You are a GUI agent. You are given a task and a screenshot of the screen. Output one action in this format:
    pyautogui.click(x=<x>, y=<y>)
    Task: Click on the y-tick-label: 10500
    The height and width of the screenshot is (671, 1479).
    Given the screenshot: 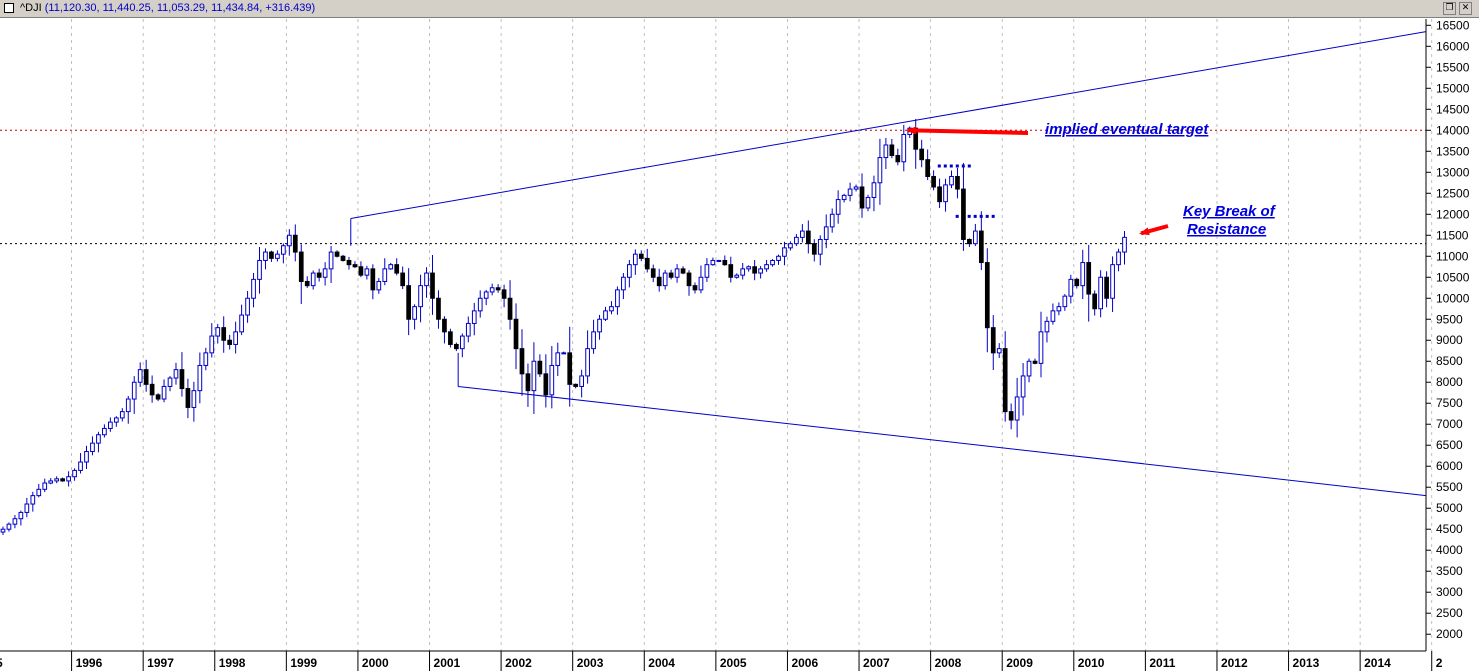 What is the action you would take?
    pyautogui.click(x=1453, y=277)
    